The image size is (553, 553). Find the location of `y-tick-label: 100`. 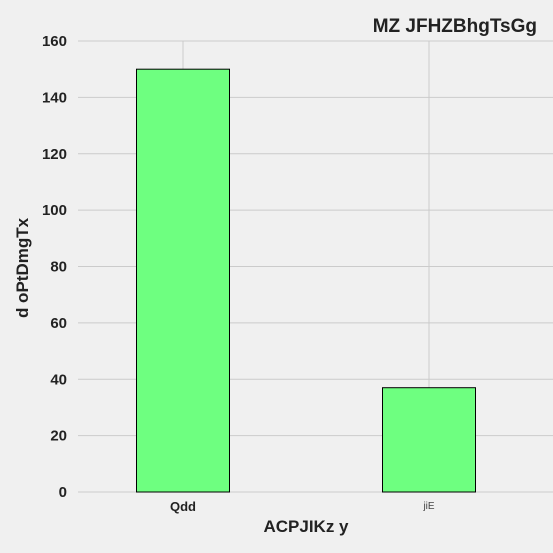

y-tick-label: 100 is located at coordinates (54, 210).